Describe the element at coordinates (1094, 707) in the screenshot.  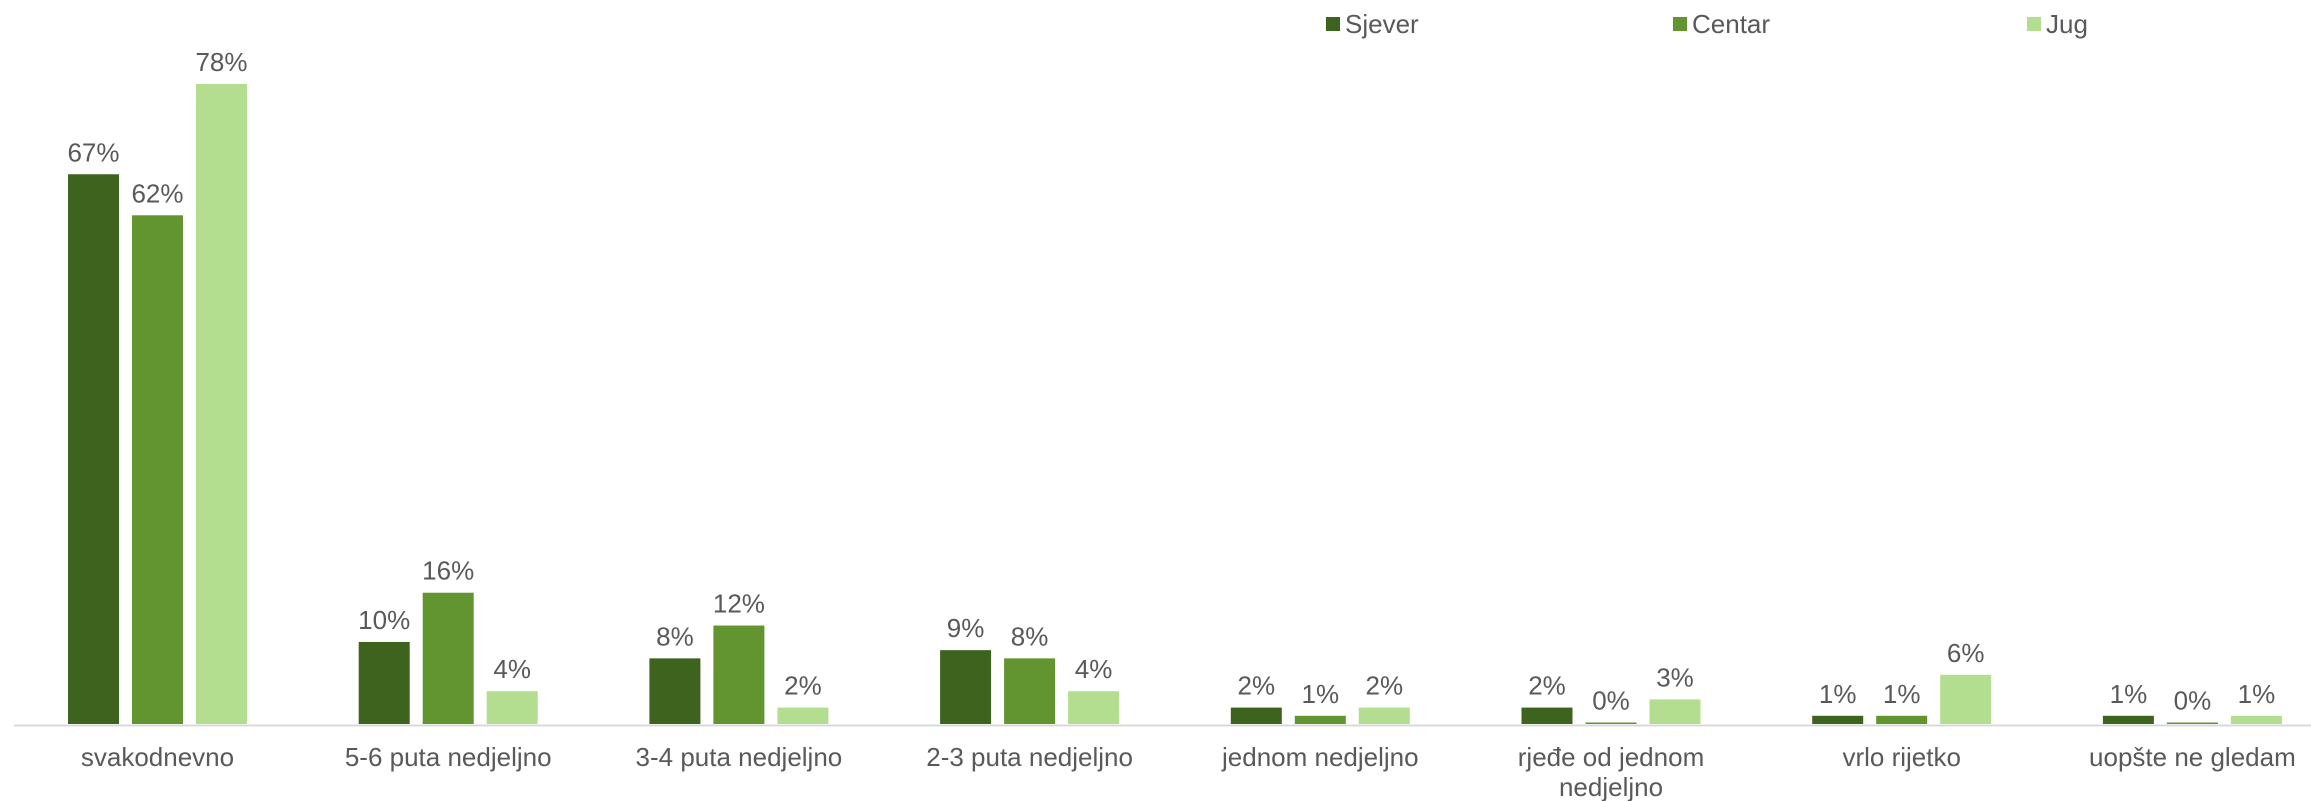
I see `bar-jug-2-3-puta-nedjeljno` at that location.